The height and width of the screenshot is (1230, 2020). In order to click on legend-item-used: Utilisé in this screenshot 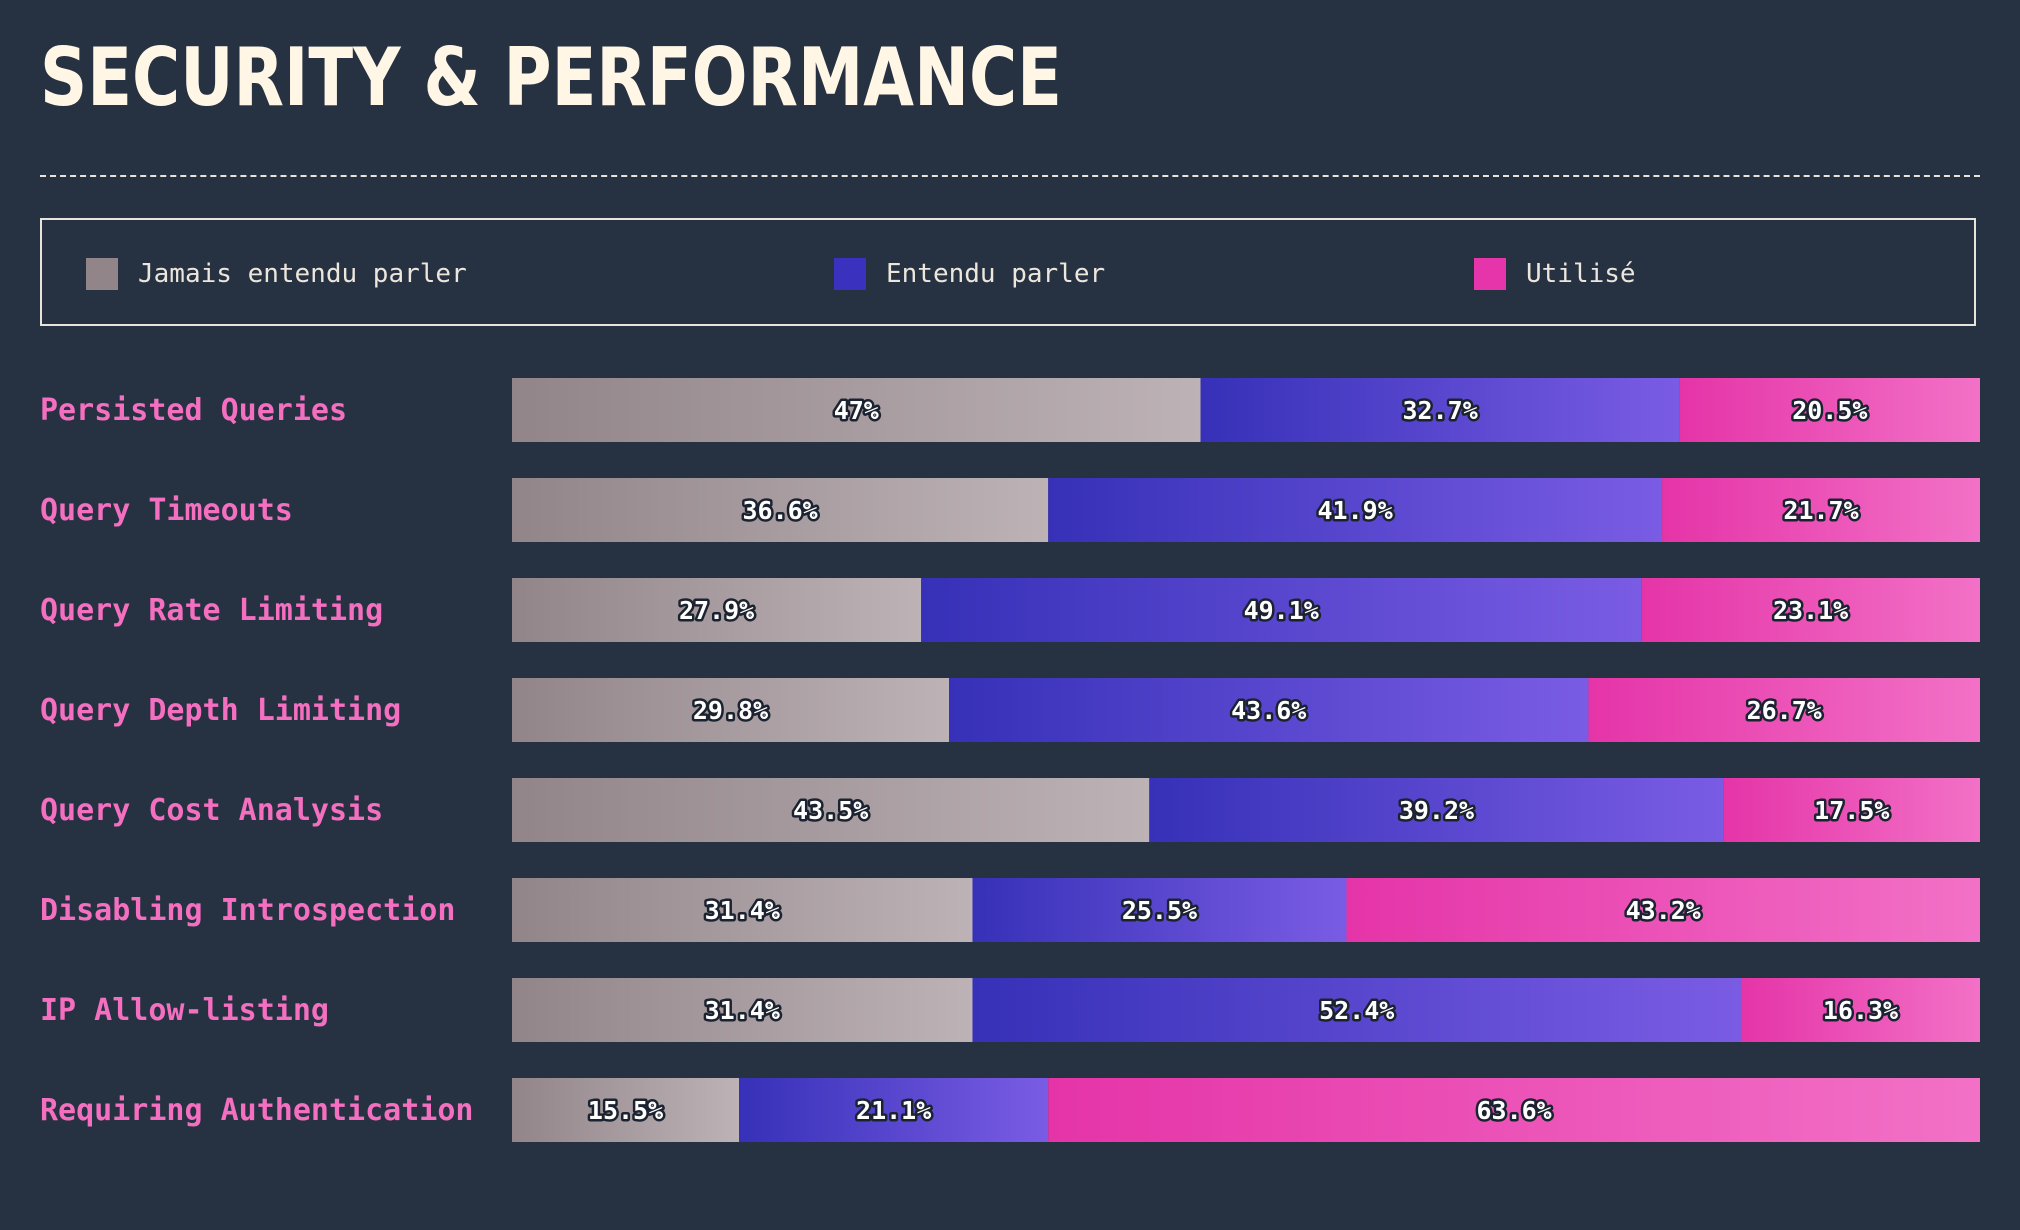, I will do `click(1555, 274)`.